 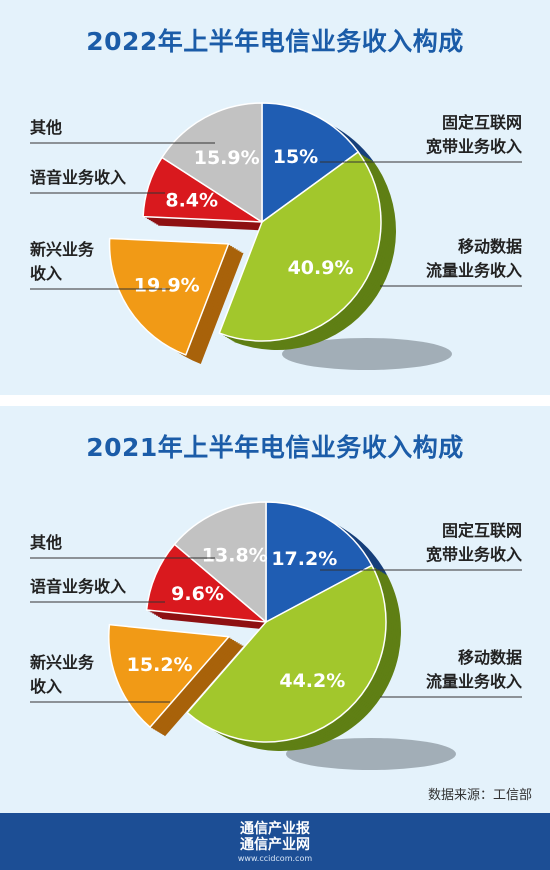 What do you see at coordinates (275, 829) in the screenshot?
I see `footer-brand-line1: 通信产业报` at bounding box center [275, 829].